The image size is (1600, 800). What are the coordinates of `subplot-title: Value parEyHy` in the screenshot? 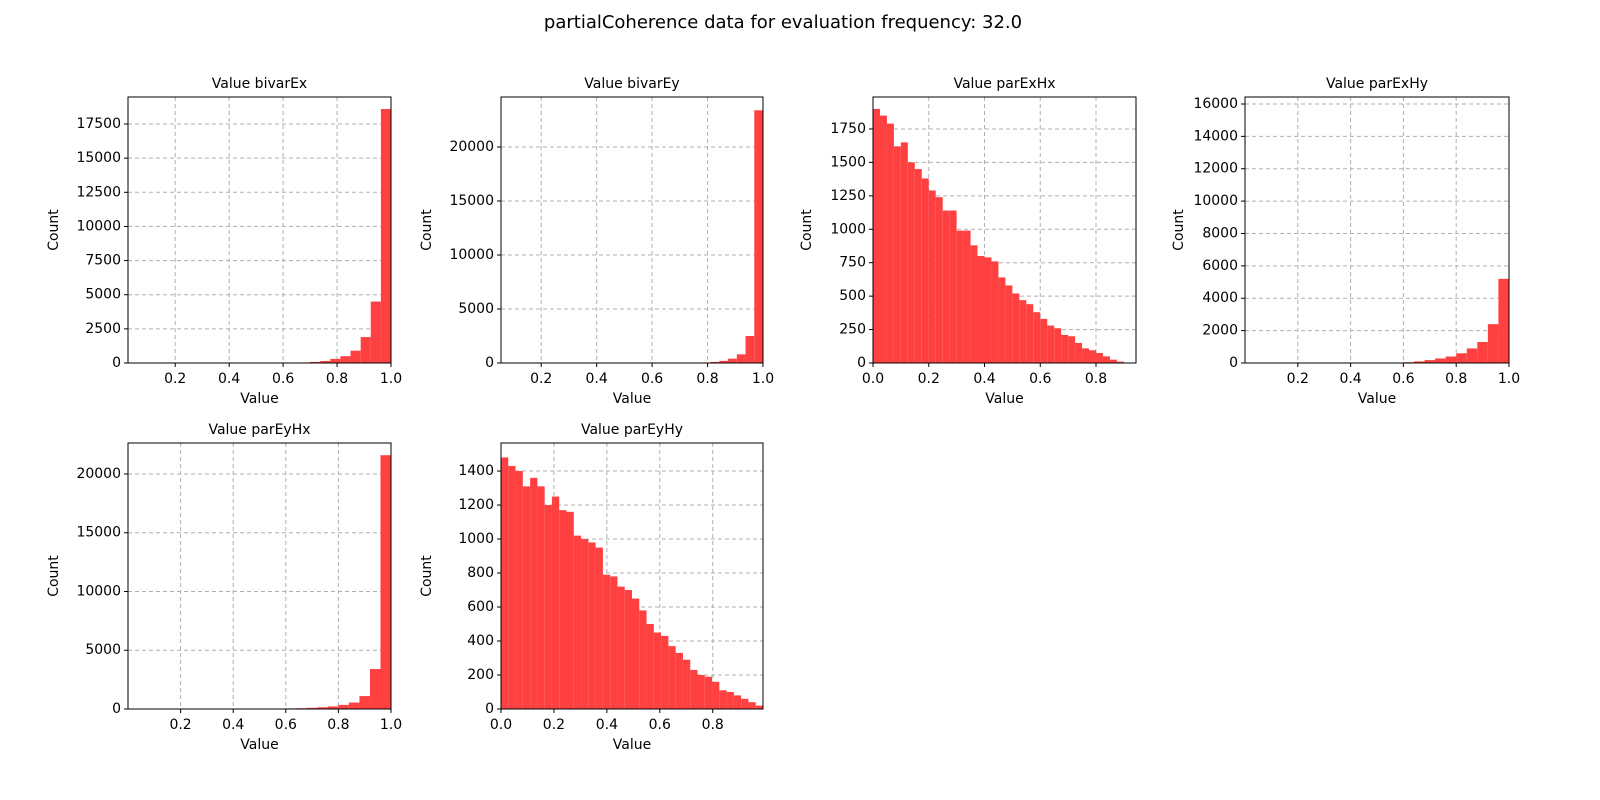 It's located at (632, 430).